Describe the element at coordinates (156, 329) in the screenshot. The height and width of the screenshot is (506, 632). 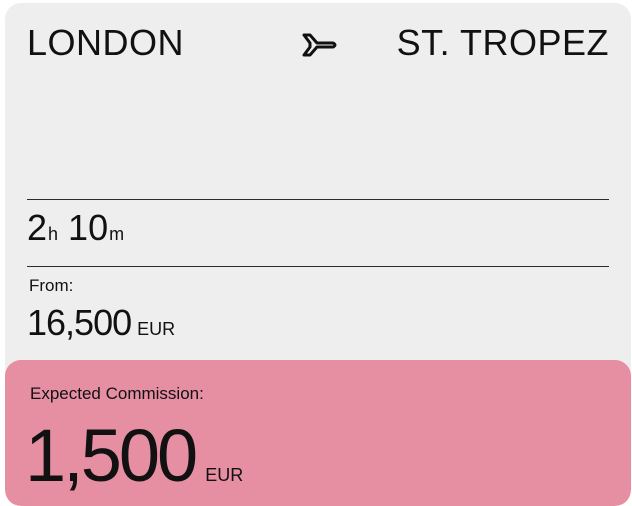
I see `price-currency: EUR` at that location.